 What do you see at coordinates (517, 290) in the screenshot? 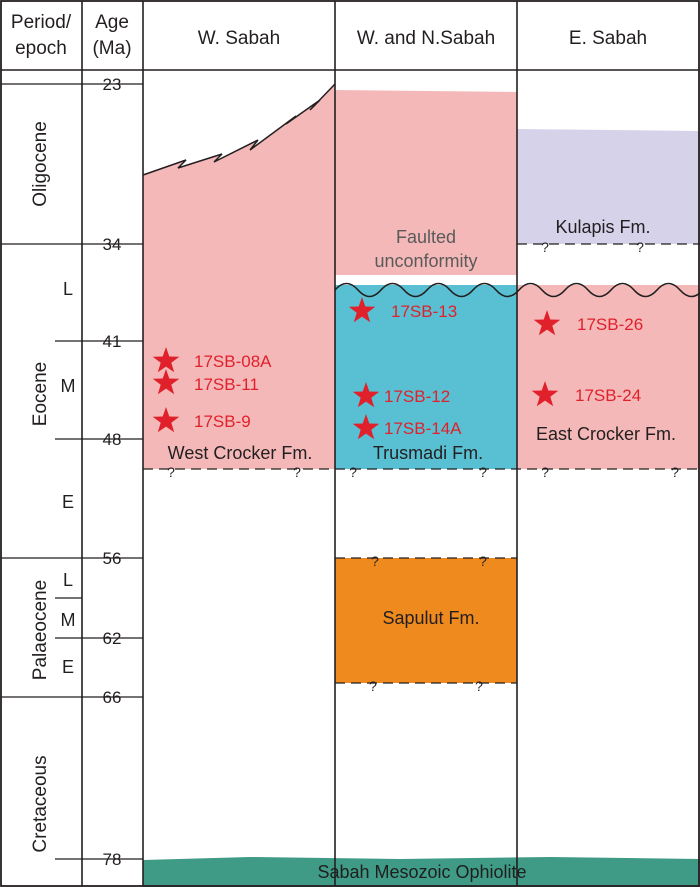
I see `unconformity-wavy-line` at bounding box center [517, 290].